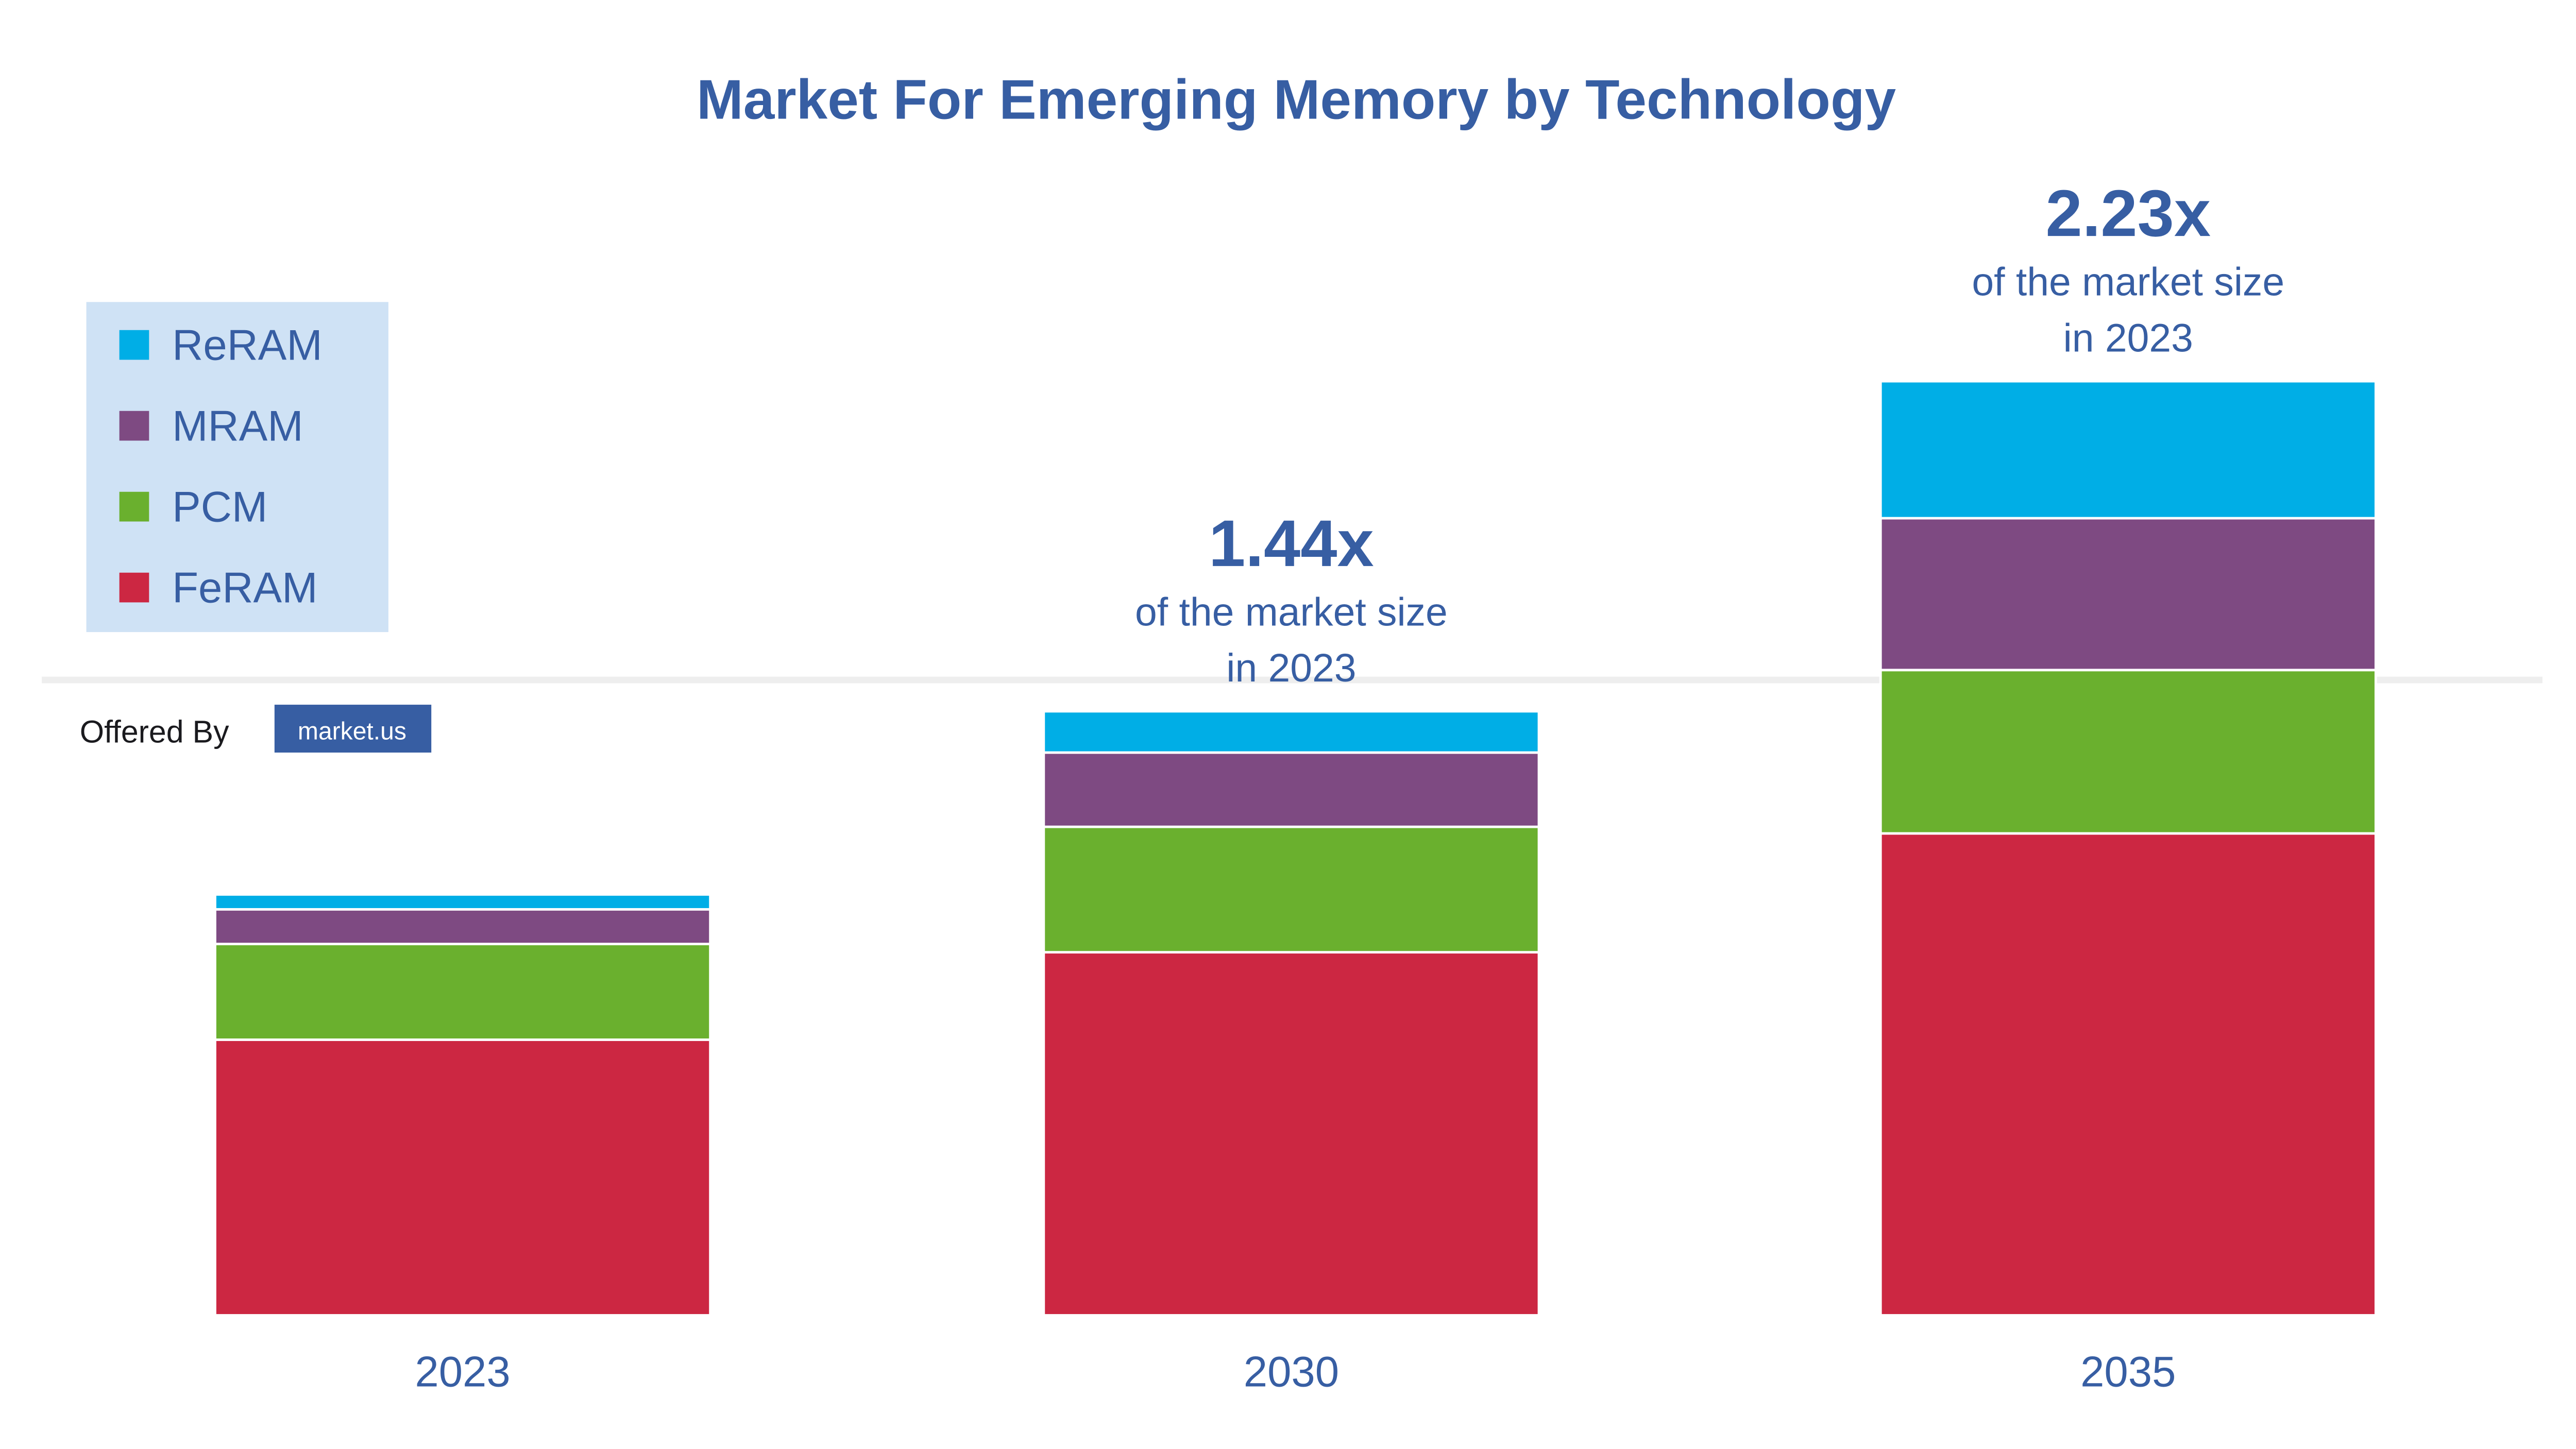 Image resolution: width=2576 pixels, height=1449 pixels. Describe the element at coordinates (1291, 732) in the screenshot. I see `bar-reram-2030` at that location.